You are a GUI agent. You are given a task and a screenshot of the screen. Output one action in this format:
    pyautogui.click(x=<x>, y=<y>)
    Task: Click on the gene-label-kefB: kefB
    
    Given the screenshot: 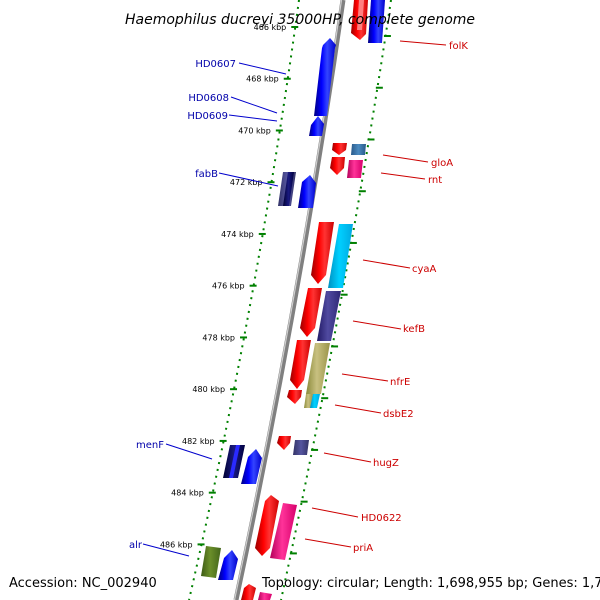 What is the action you would take?
    pyautogui.click(x=414, y=329)
    